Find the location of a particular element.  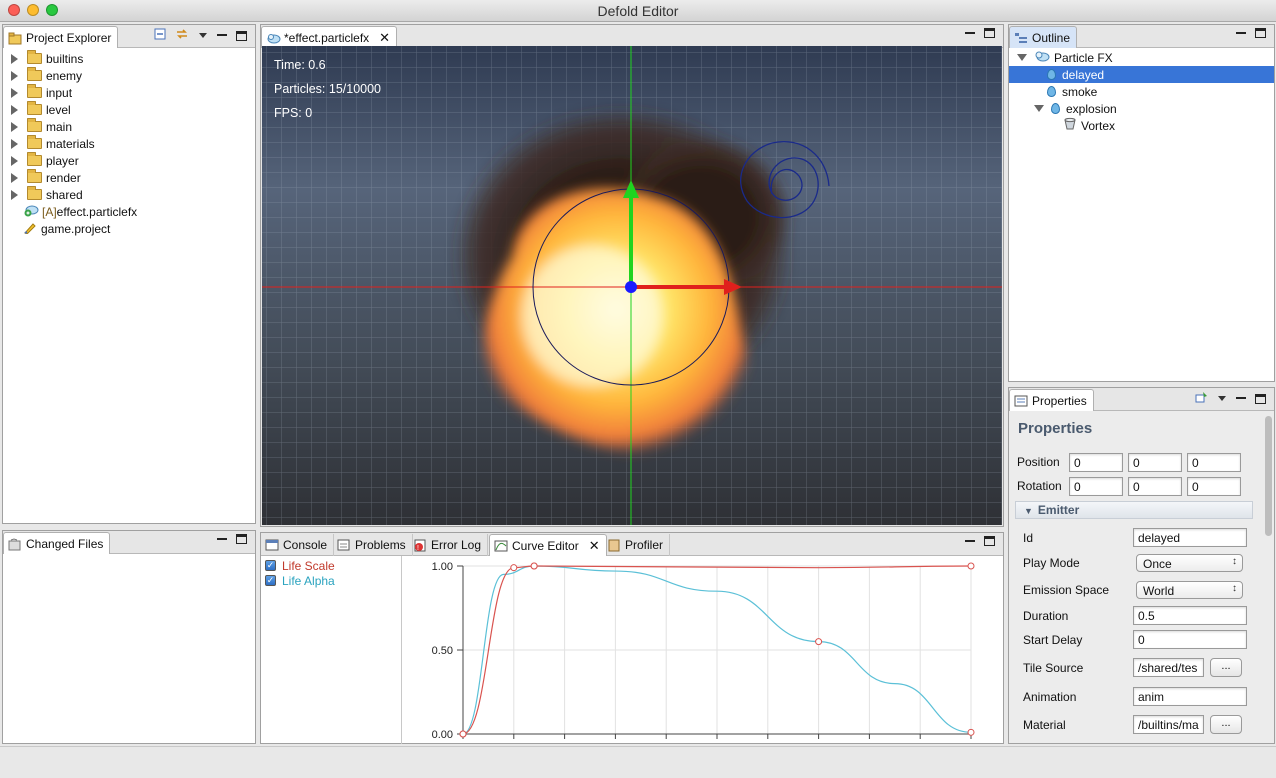

outline-item-particle-fx: Particle FX is located at coordinates (1065, 57).